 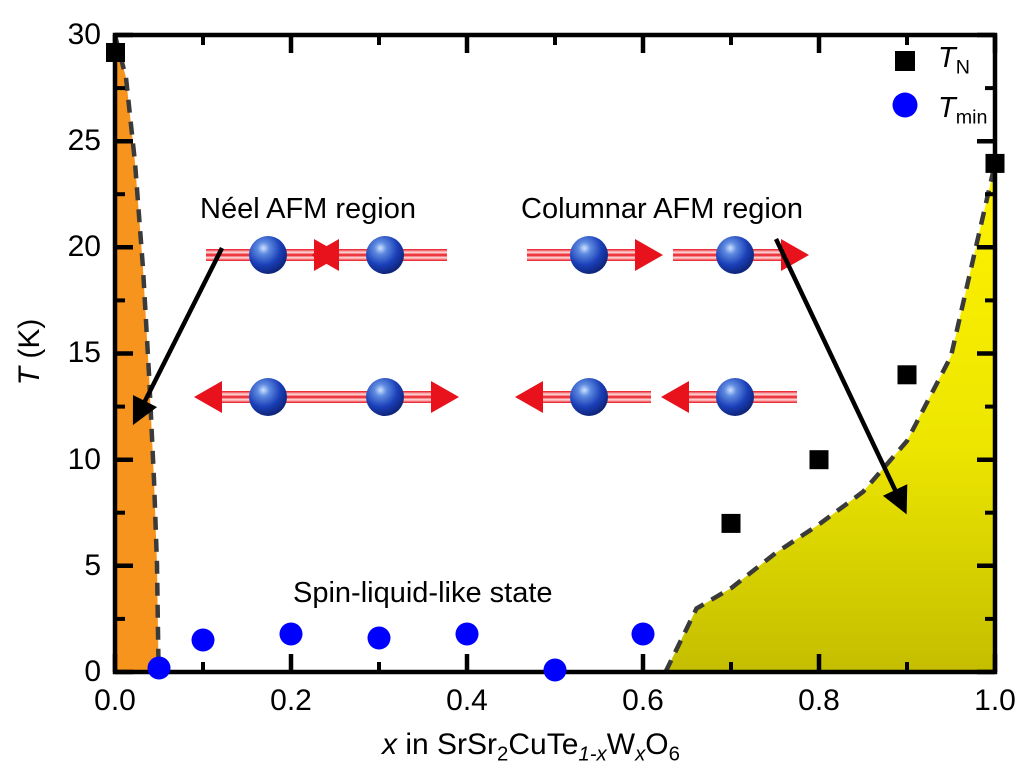 I want to click on y-tick-label: 30, so click(x=84, y=34).